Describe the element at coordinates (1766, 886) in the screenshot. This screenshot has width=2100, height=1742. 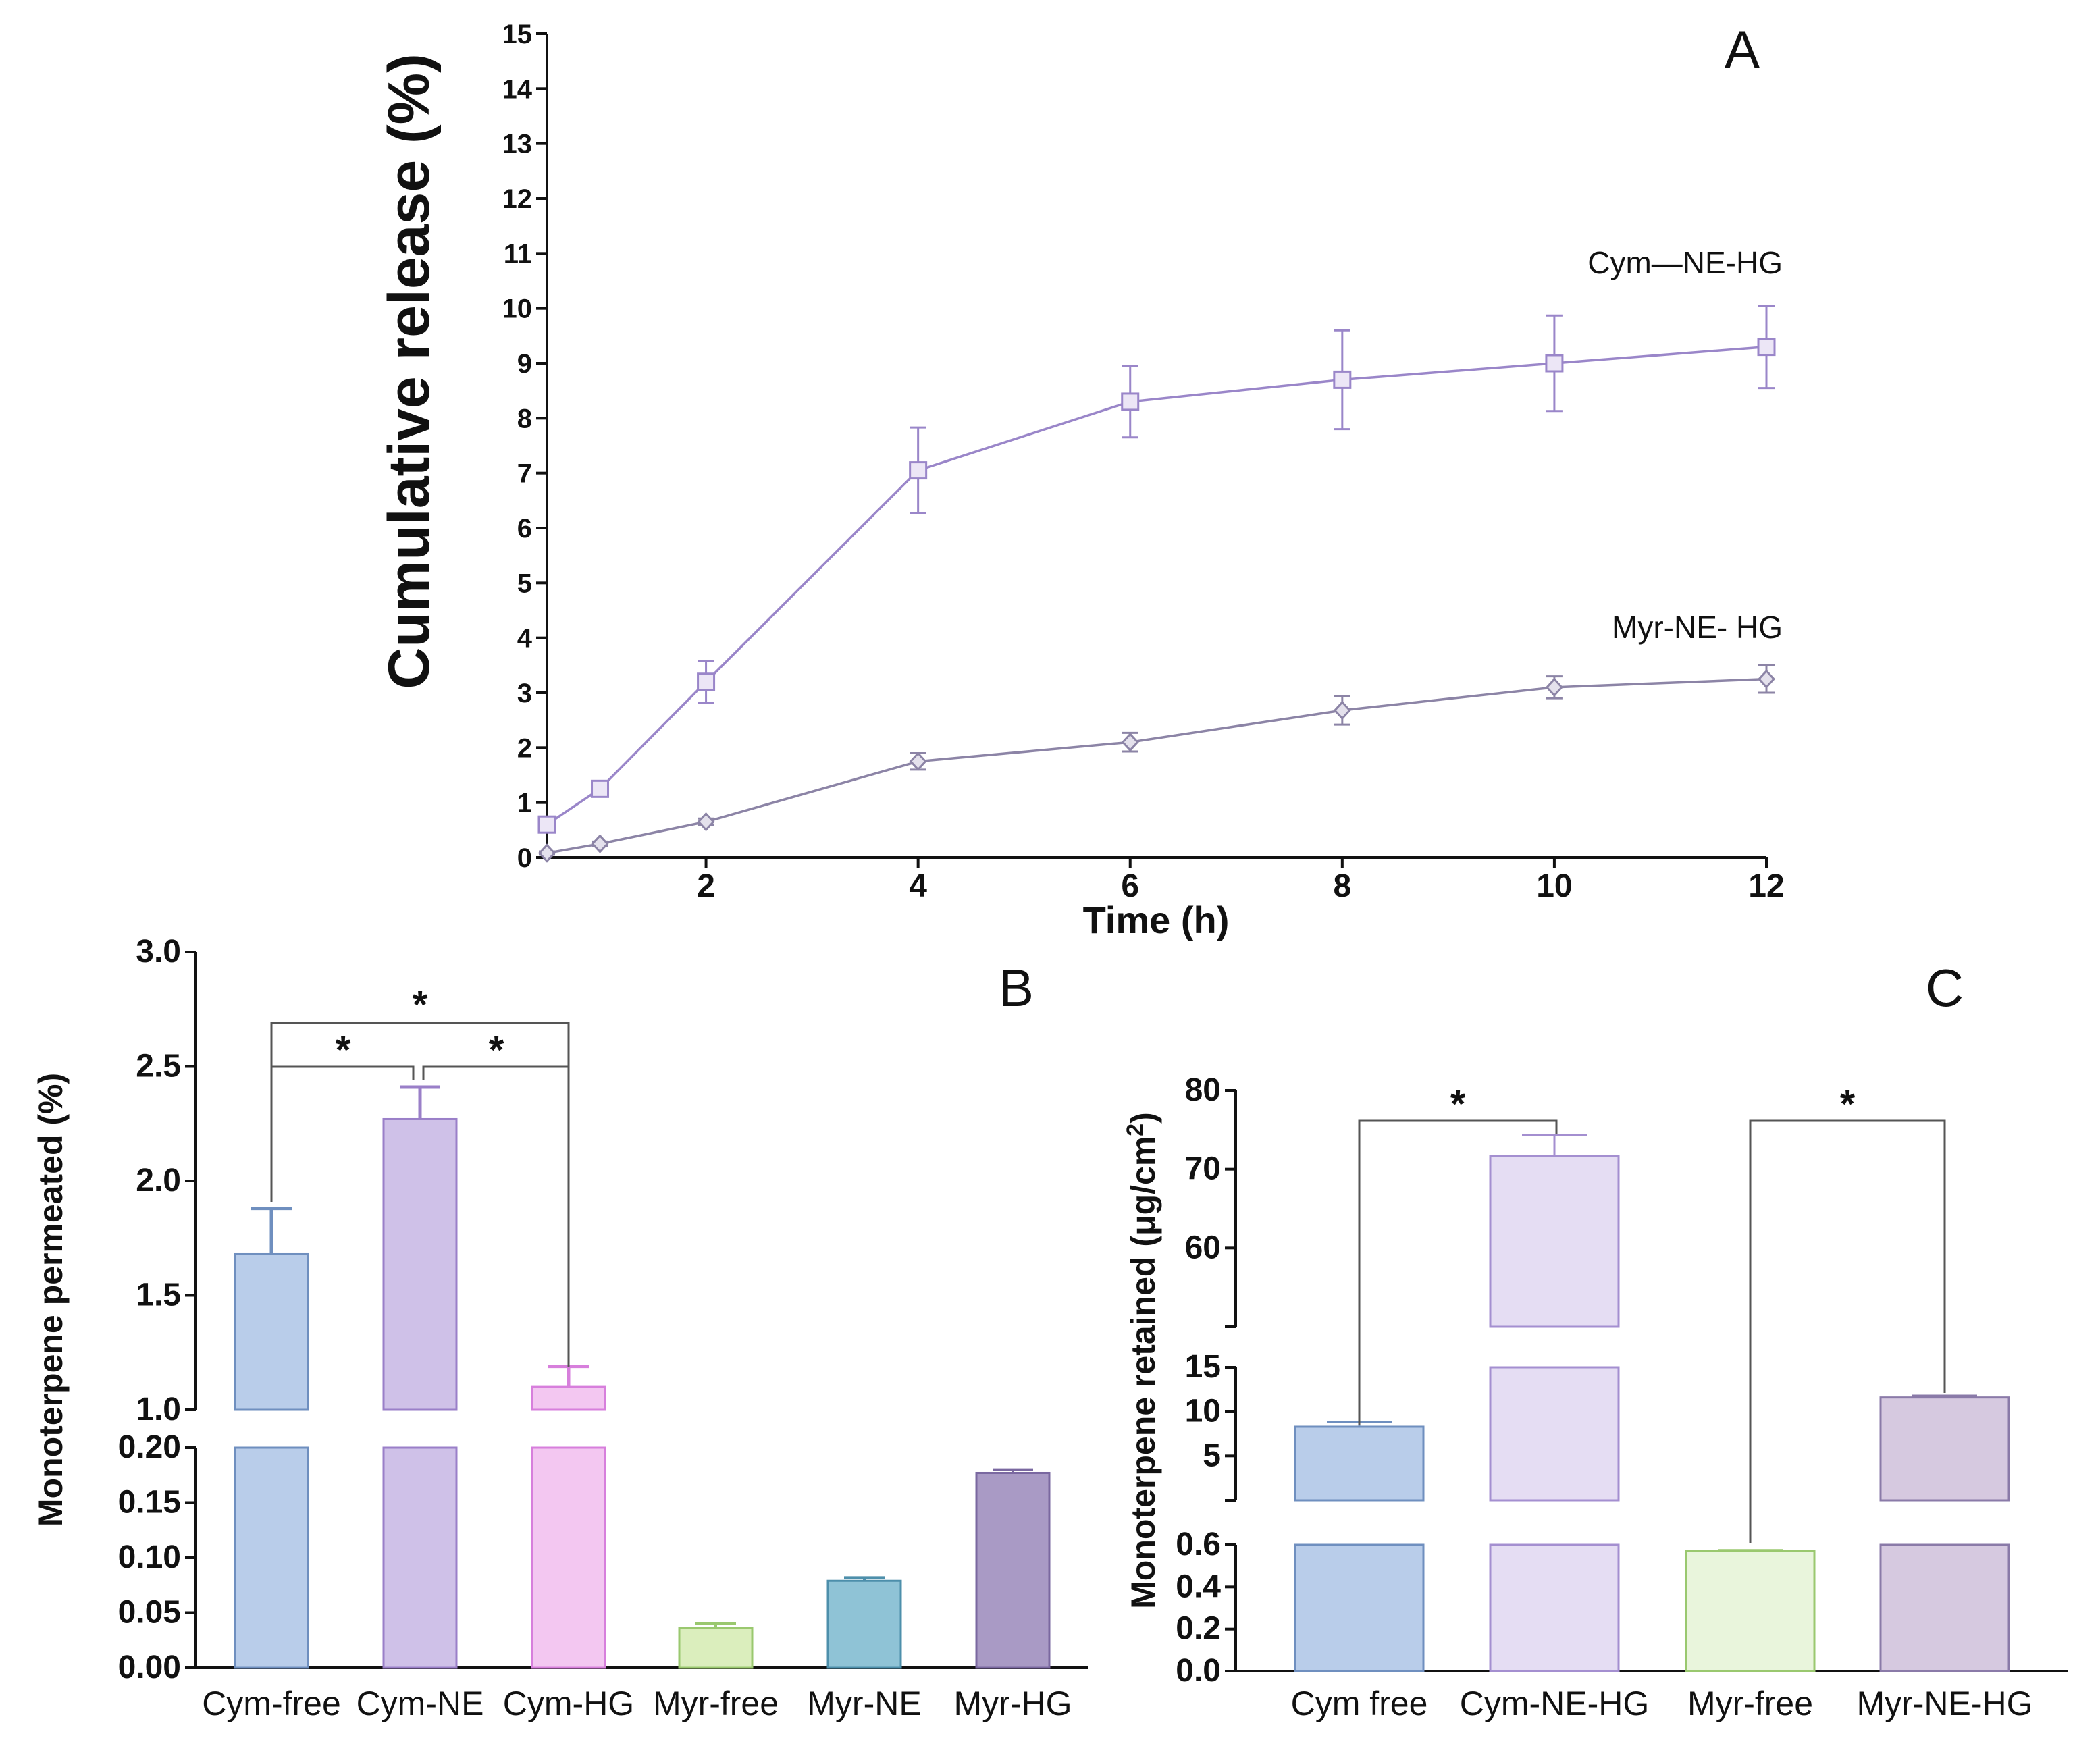
I see `panel-a-x-tick-label: 12` at that location.